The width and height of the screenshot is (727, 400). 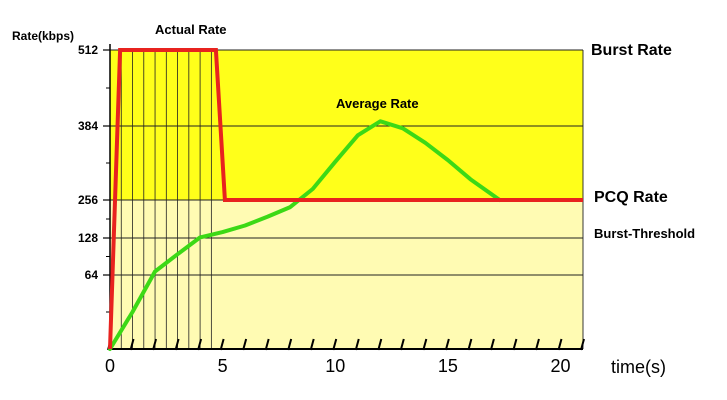 I want to click on x-tick-label: 10, so click(x=335, y=366).